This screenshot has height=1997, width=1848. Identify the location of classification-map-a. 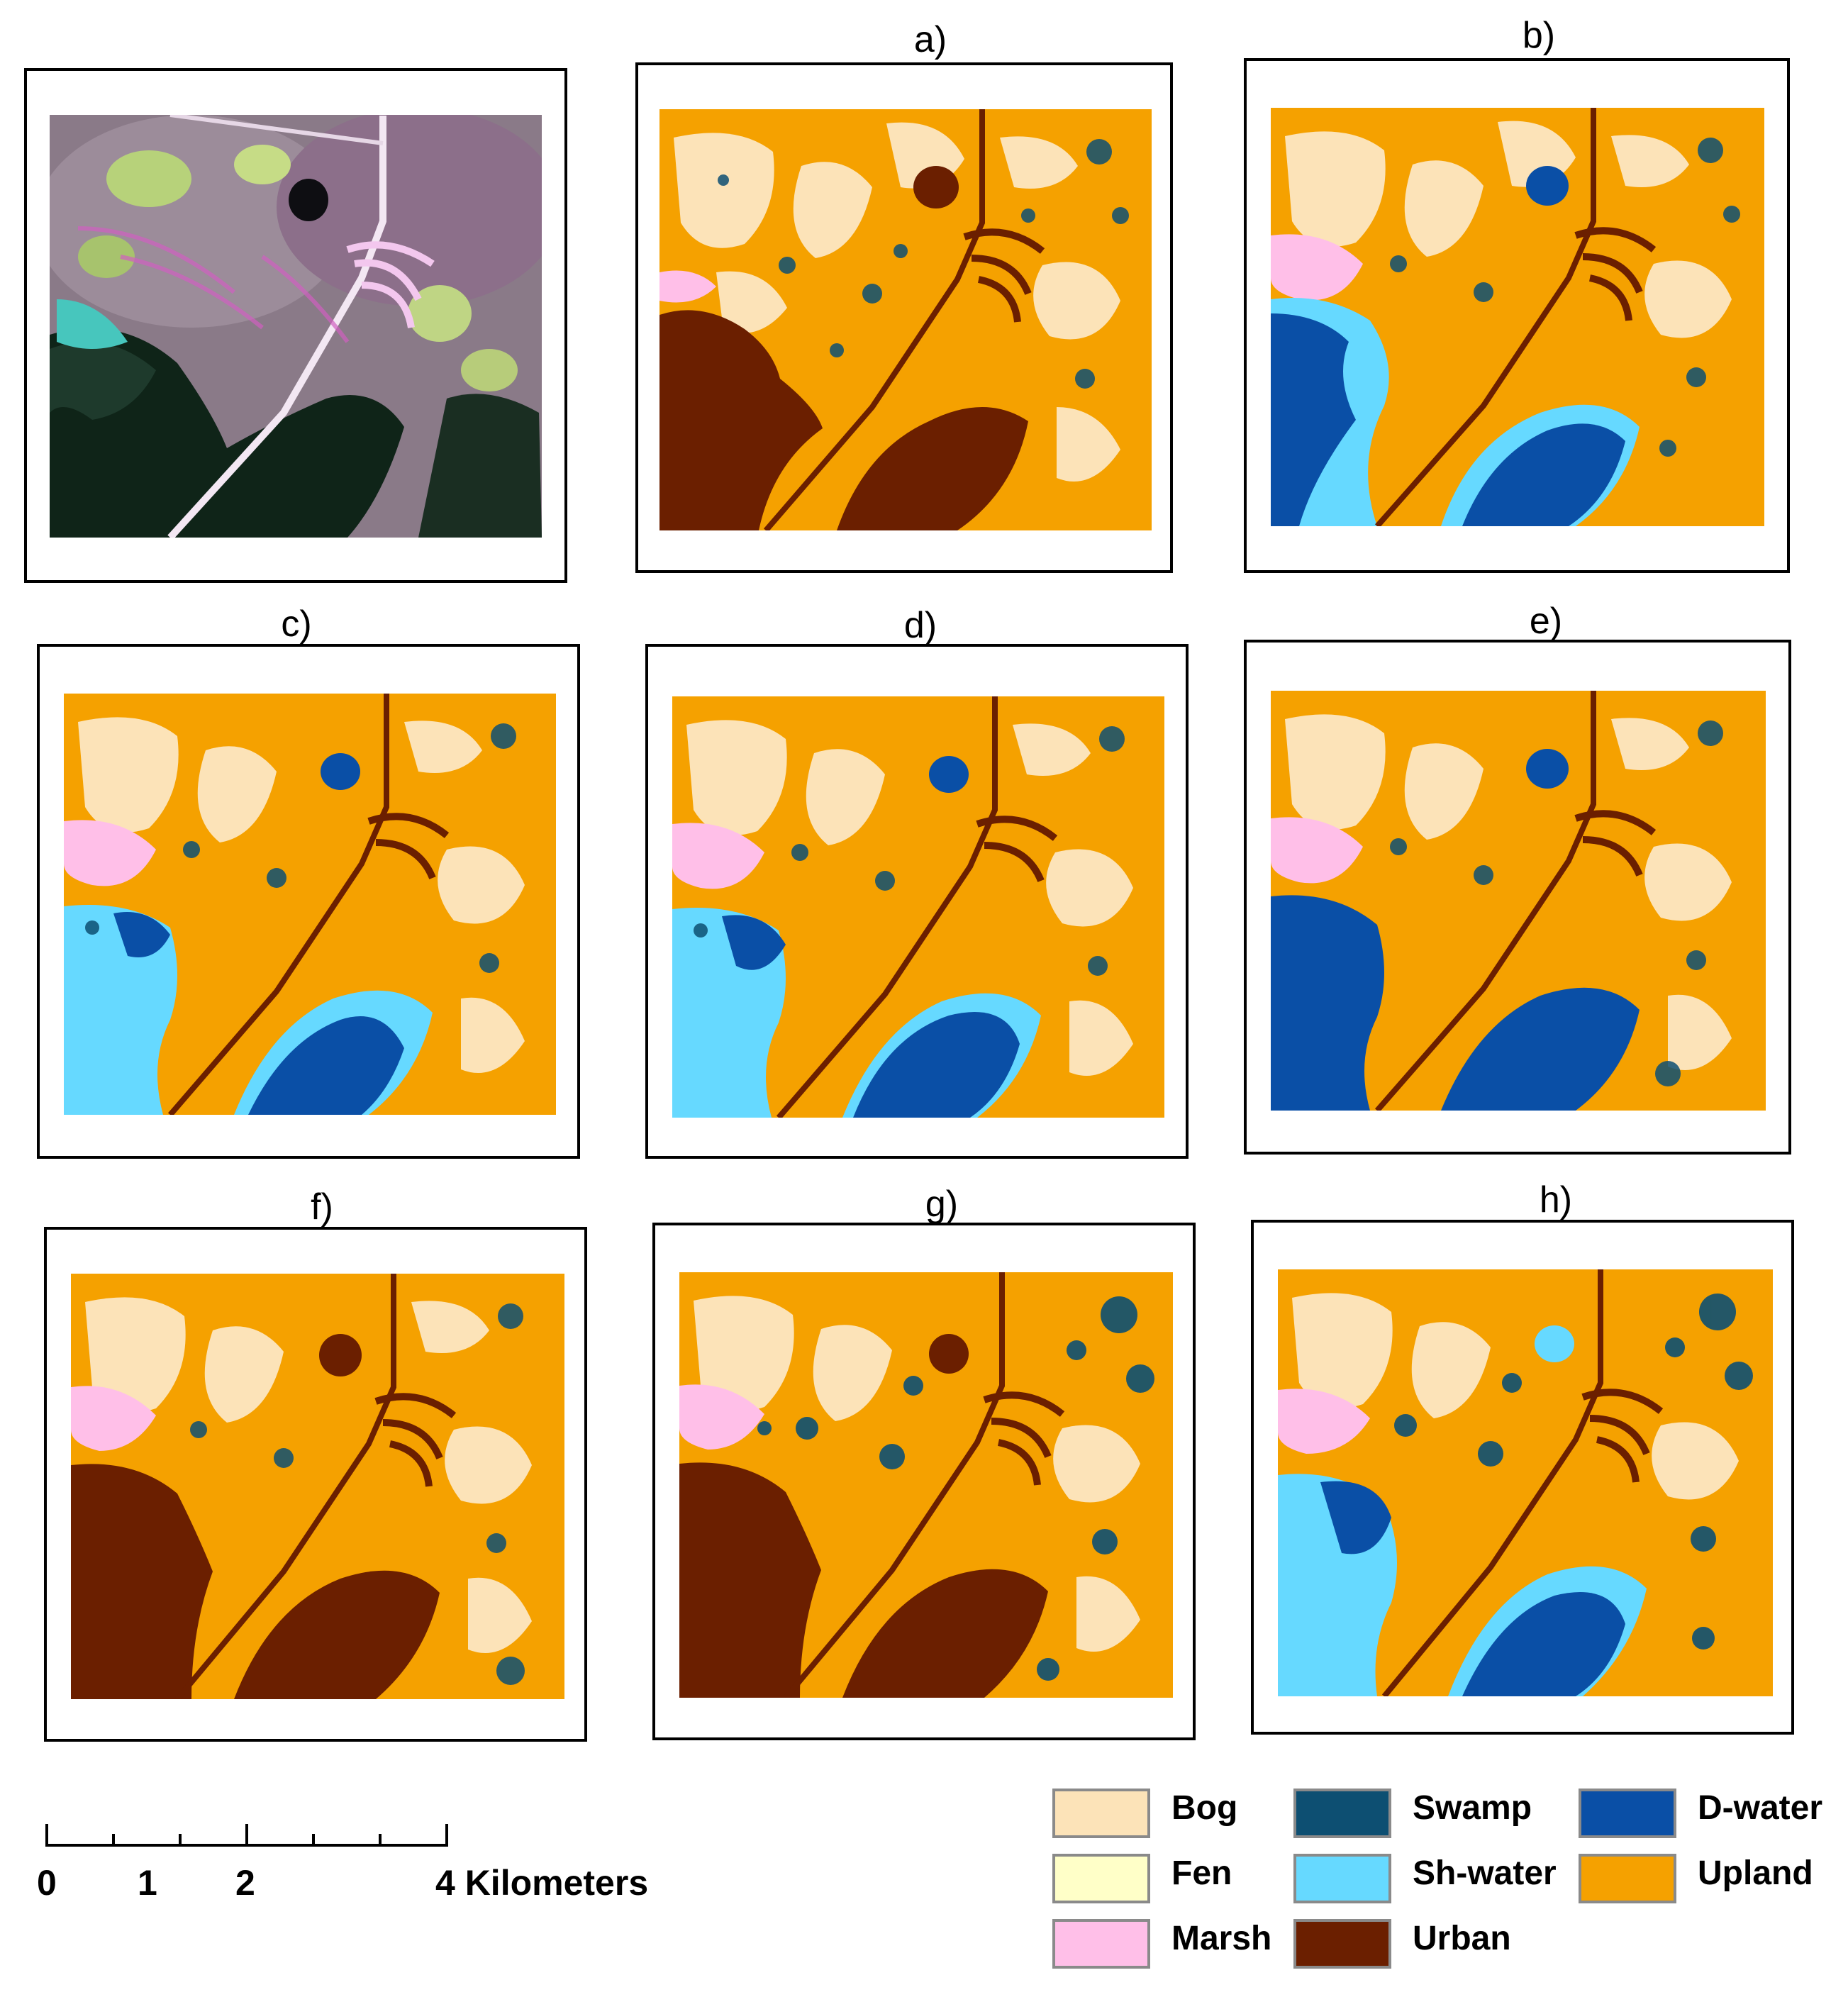
(905, 319).